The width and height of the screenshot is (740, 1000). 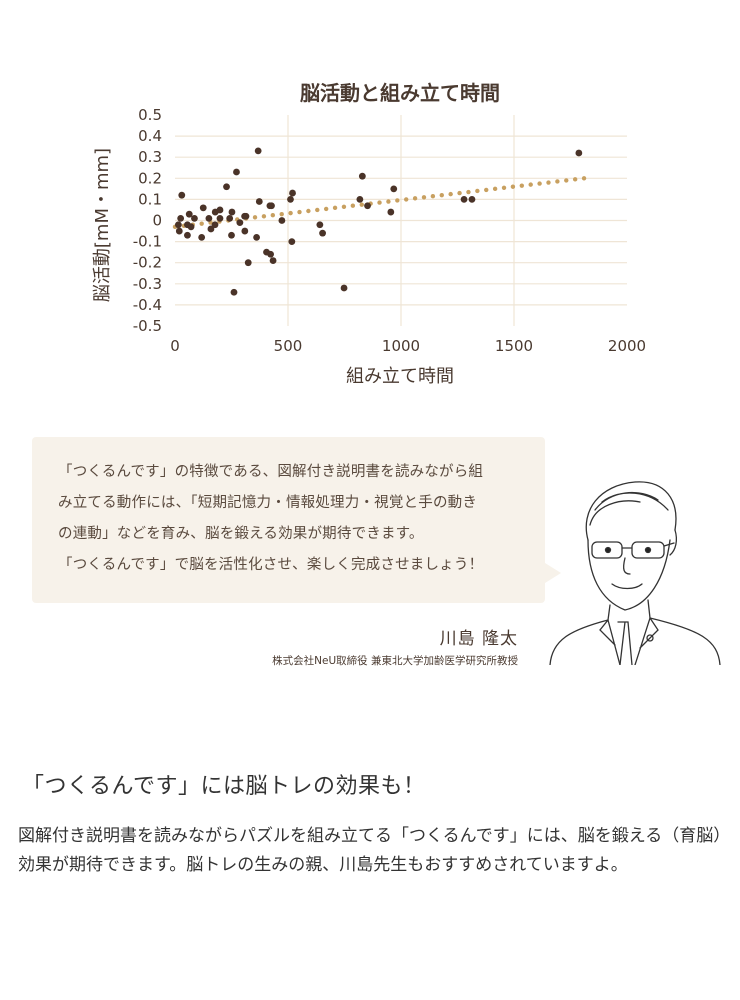 I want to click on professor-portrait-illustration, so click(x=635, y=573).